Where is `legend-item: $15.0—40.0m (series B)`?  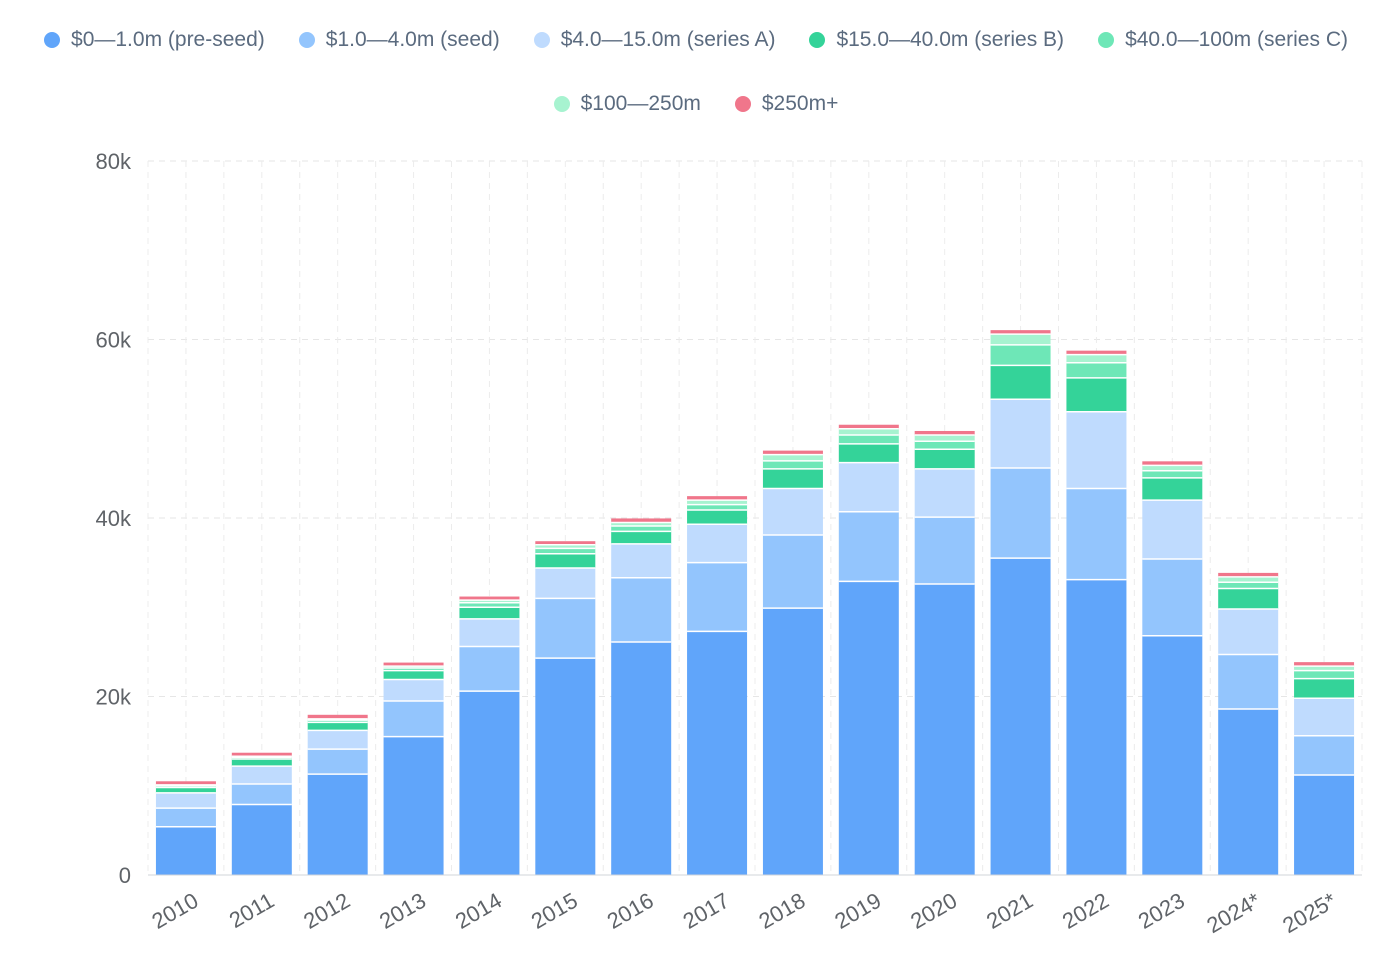 legend-item: $15.0—40.0m (series B) is located at coordinates (936, 40).